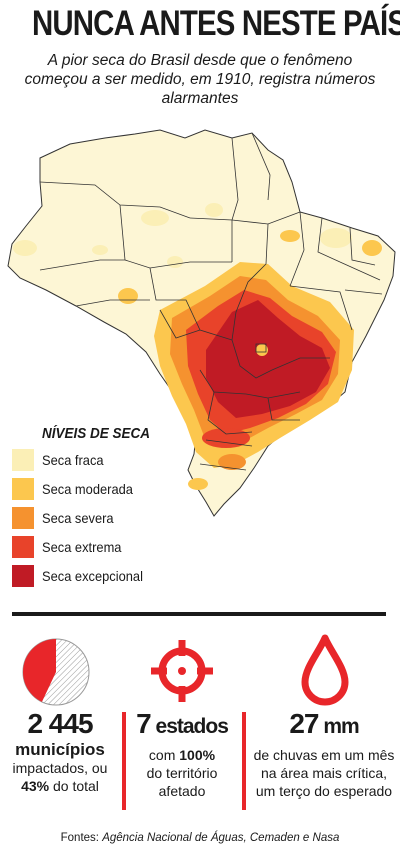 The image size is (400, 852). I want to click on stat-estados-line2: do território, so click(182, 773).